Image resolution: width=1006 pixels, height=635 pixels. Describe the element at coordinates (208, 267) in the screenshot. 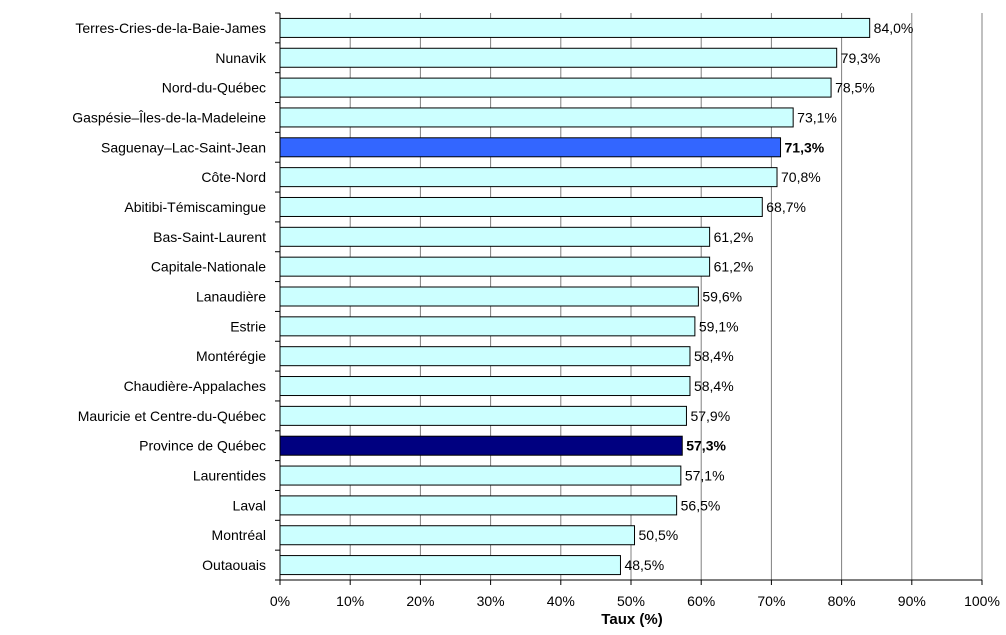

I see `category-label: Capitale-Nationale` at that location.